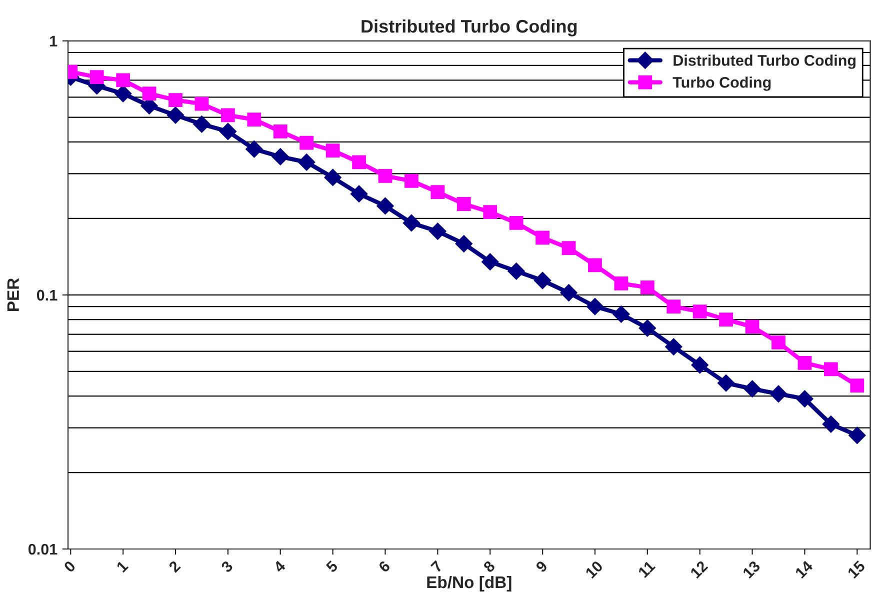 This screenshot has width=872, height=610. I want to click on x-tick-label: 6, so click(384, 566).